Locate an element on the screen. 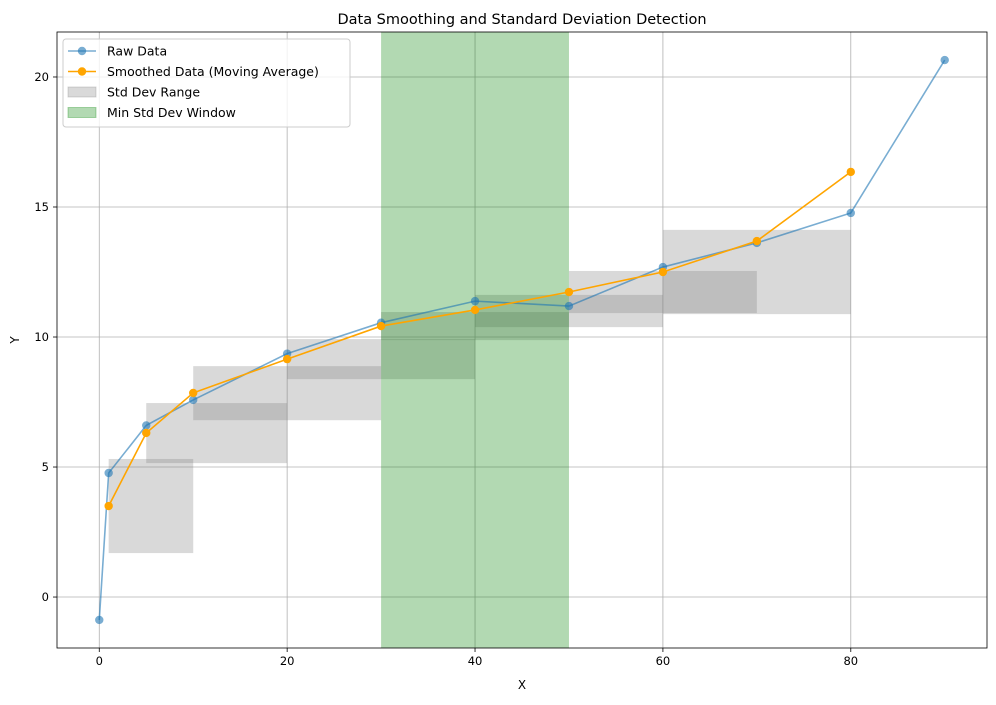  legend-raw-data-marker is located at coordinates (82, 51).